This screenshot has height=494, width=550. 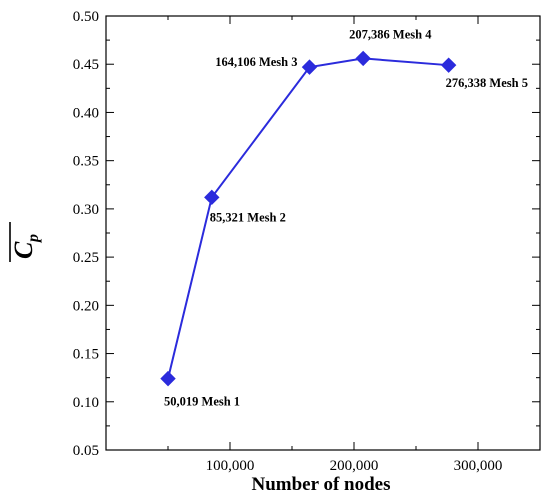 I want to click on y-tick-label: 0.05, so click(x=86, y=451).